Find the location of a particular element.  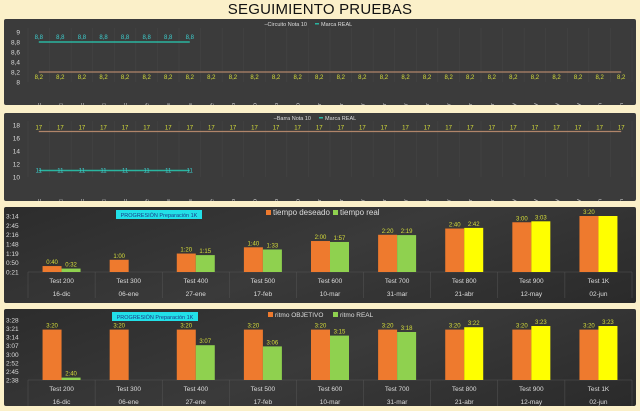

x-tick-label: 19-may is located at coordinates (558, 104).